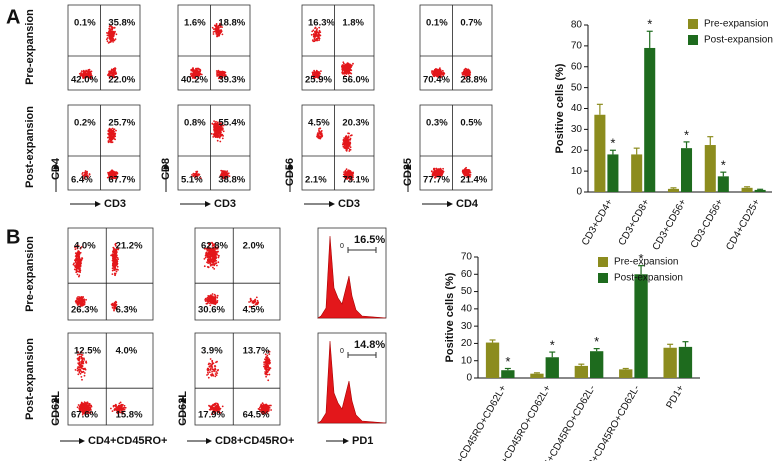 This screenshot has width=778, height=461. I want to click on quadrant-percent: 0.1%, so click(85, 23).